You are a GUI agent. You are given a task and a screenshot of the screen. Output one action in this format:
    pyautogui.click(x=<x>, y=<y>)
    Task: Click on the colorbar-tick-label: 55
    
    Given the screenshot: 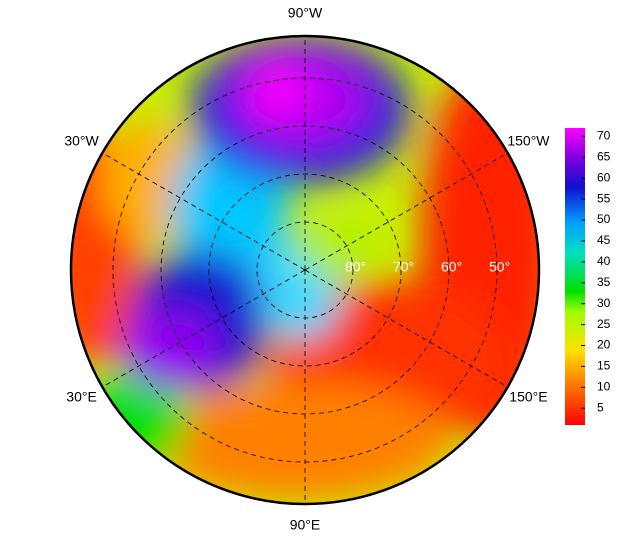 What is the action you would take?
    pyautogui.click(x=604, y=198)
    